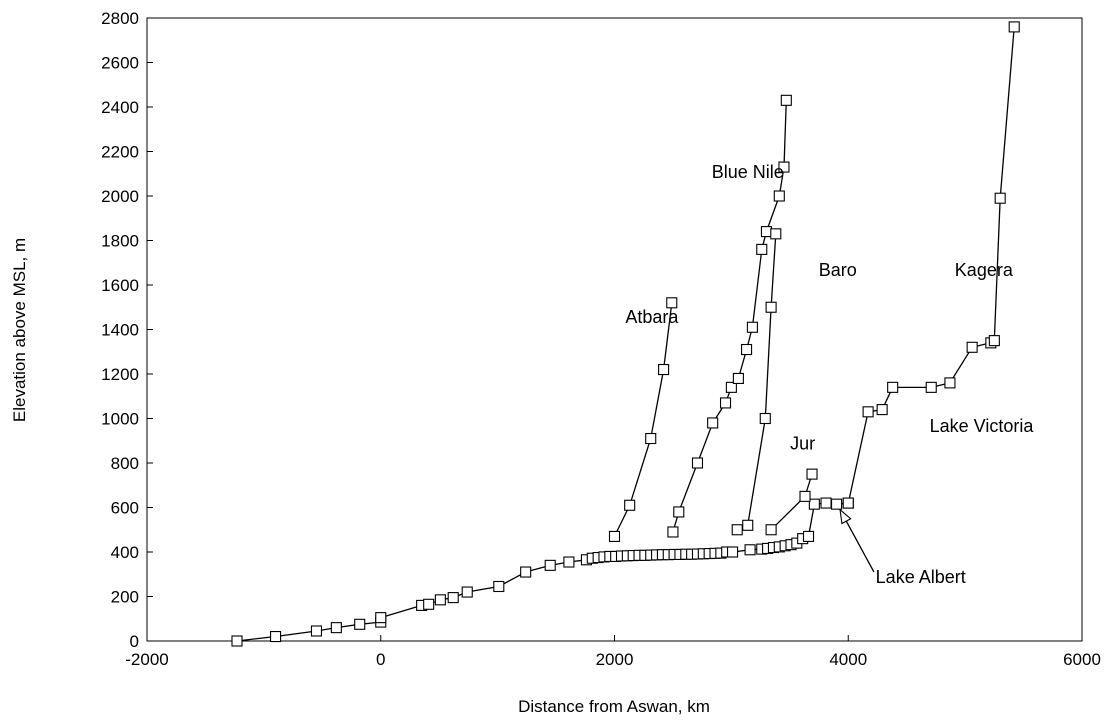  I want to click on x-axis-ticks: -2000 0 2000 4000 6000, so click(613, 652).